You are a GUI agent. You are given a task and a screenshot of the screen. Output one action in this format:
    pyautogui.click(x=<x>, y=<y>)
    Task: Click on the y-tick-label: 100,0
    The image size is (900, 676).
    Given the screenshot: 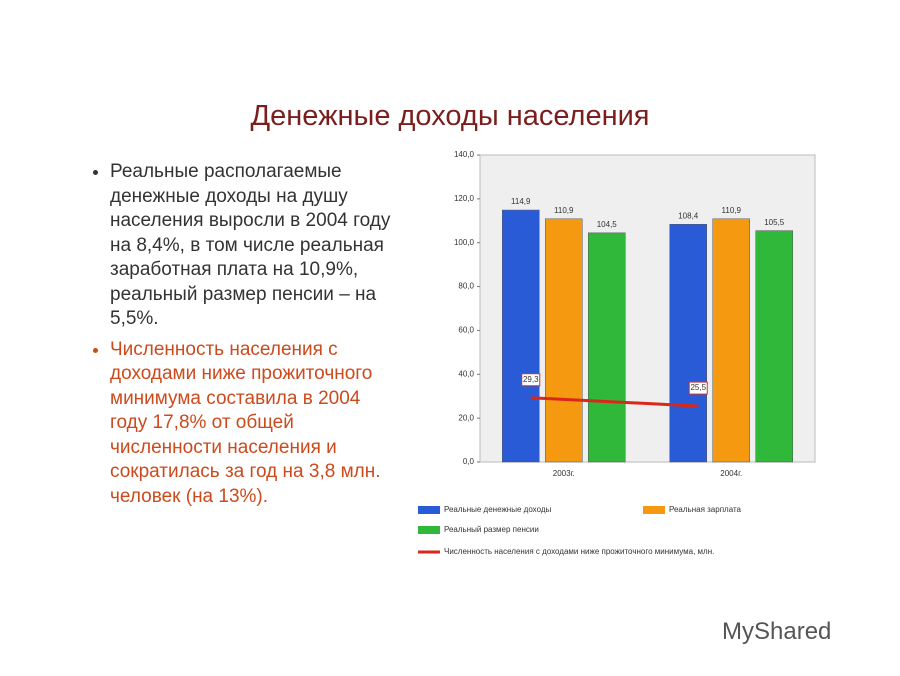 What is the action you would take?
    pyautogui.click(x=464, y=242)
    